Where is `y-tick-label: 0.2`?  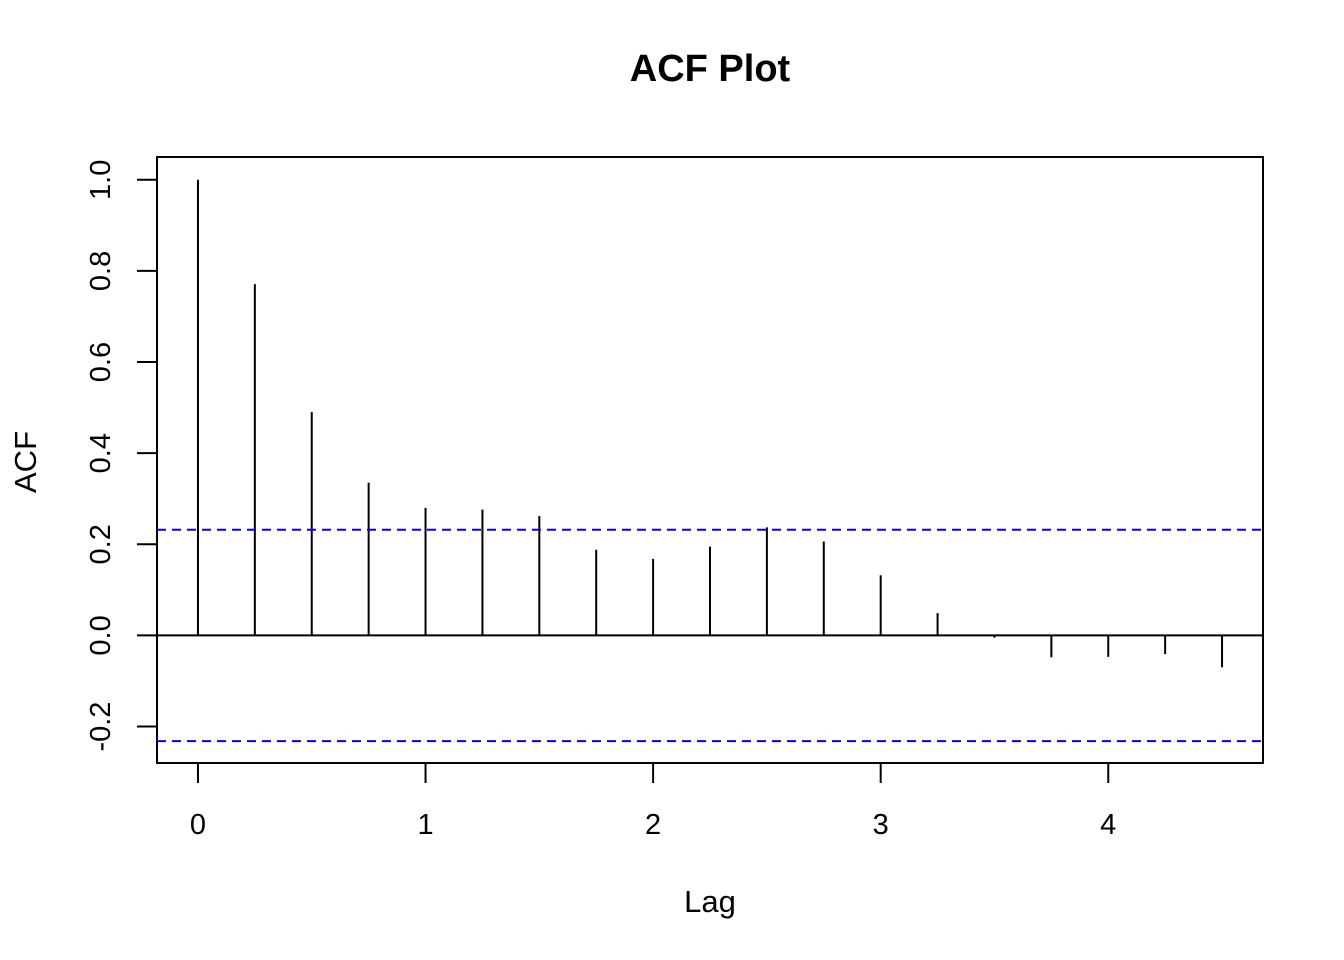
y-tick-label: 0.2 is located at coordinates (101, 544).